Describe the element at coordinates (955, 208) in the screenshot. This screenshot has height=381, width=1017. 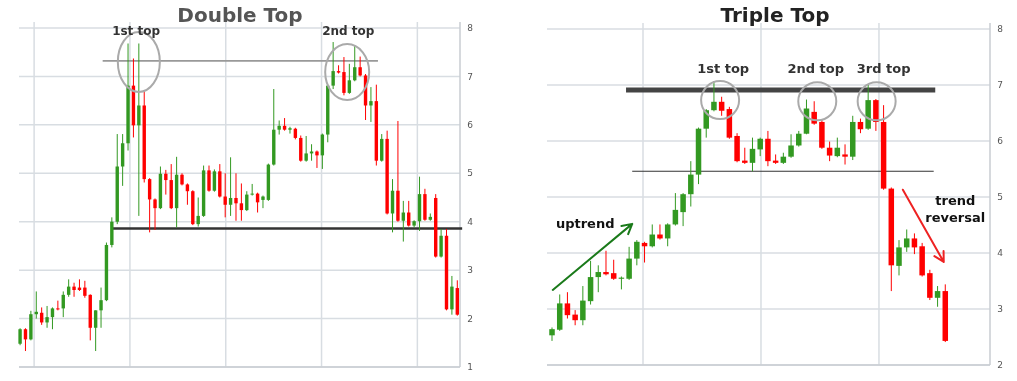
I see `annotation: trend reversal` at that location.